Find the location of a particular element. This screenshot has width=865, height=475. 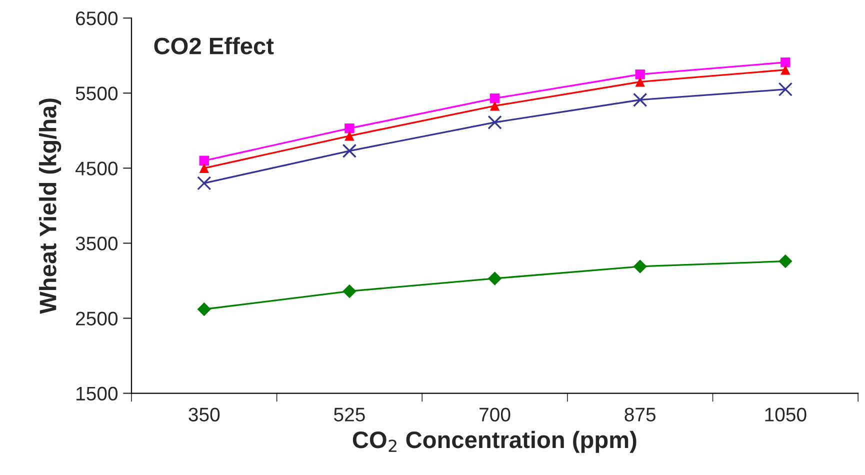

x-tick-label: 350 is located at coordinates (204, 415).